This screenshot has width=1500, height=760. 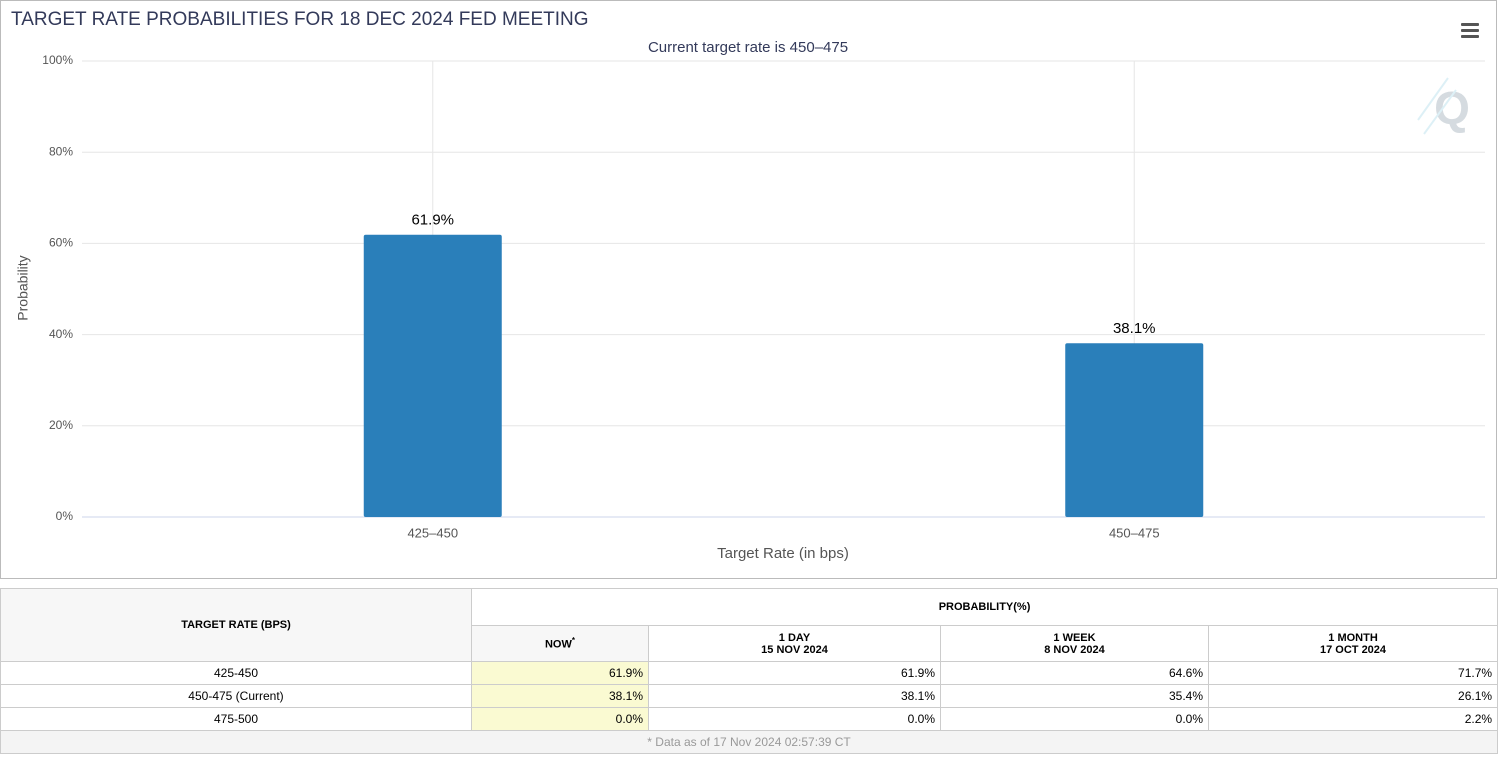 I want to click on table-row: 450-475 (Current) 38.1% 38.1% 35.4% 26.1%, so click(x=749, y=696).